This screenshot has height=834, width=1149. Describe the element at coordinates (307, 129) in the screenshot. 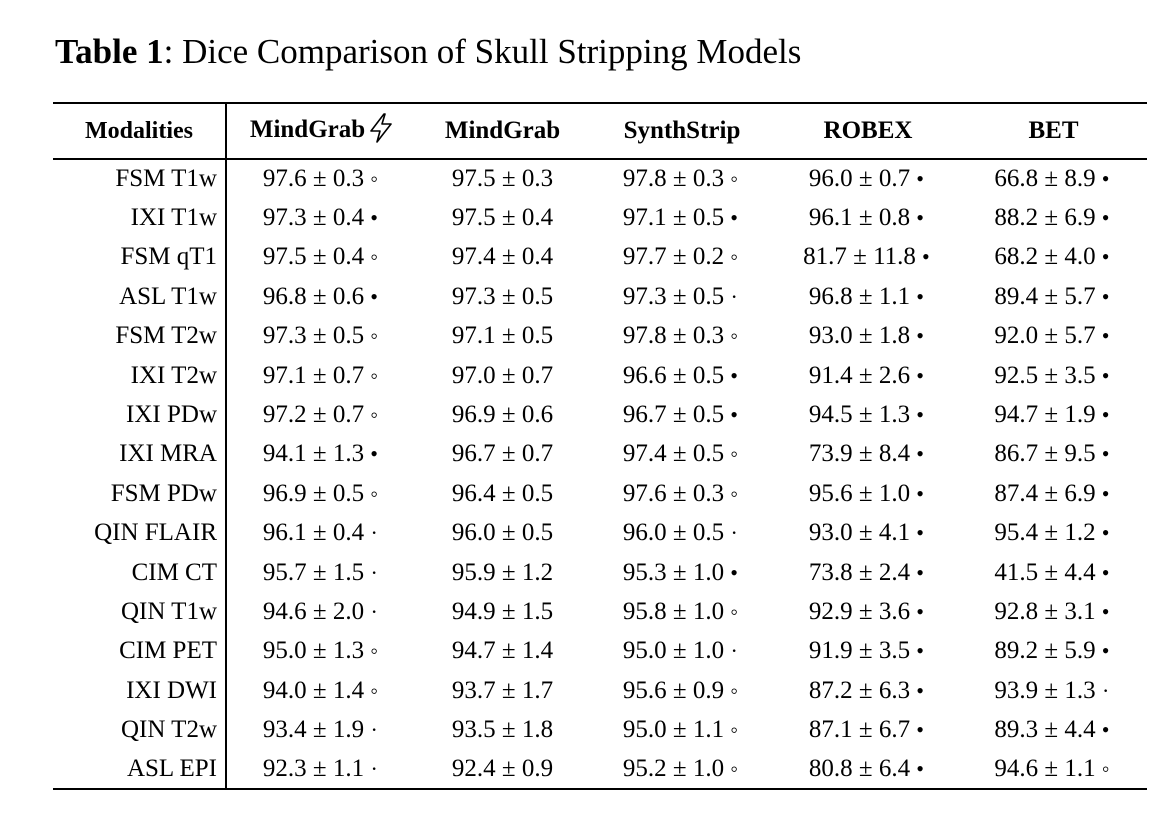

I see `header-mindgrab-fast-label: MindGrab` at that location.